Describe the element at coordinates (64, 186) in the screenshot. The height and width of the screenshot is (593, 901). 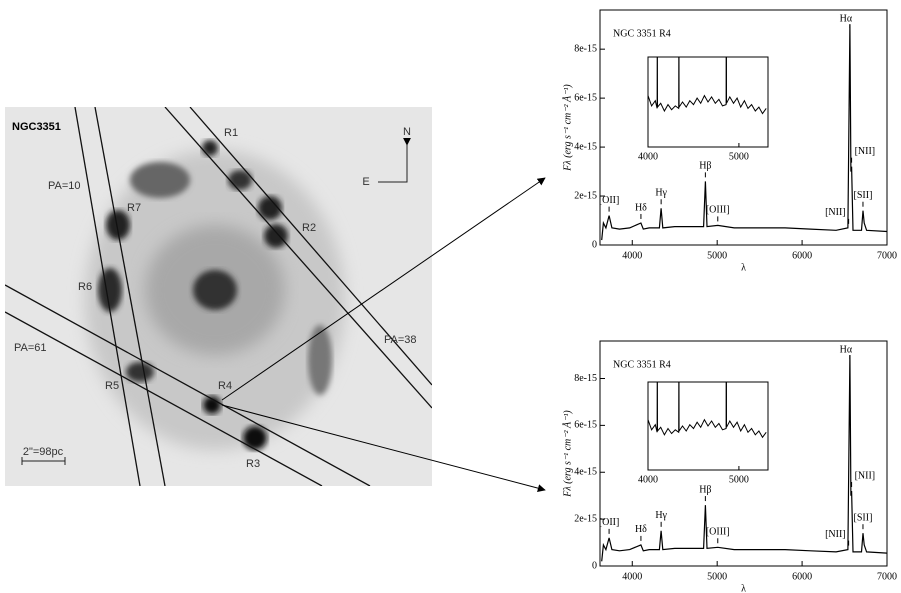
I see `pa-label: PA=10` at that location.